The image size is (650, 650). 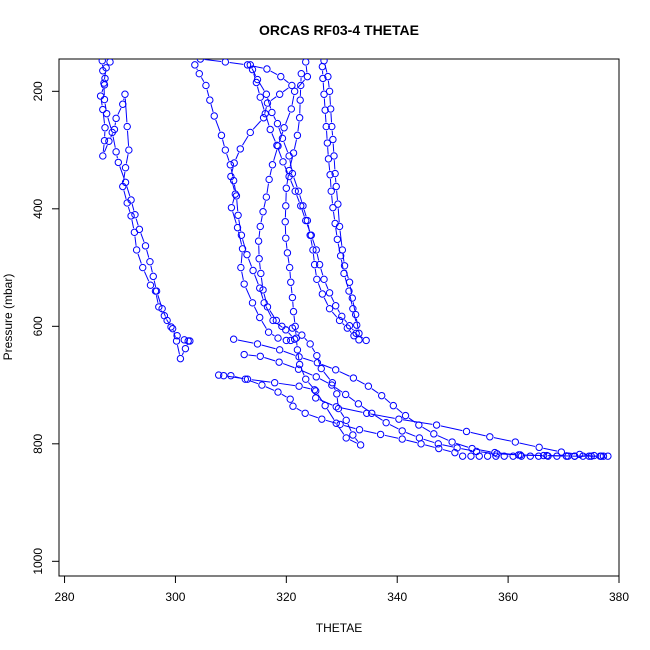 I want to click on y-tick-label: 400, so click(x=38, y=208).